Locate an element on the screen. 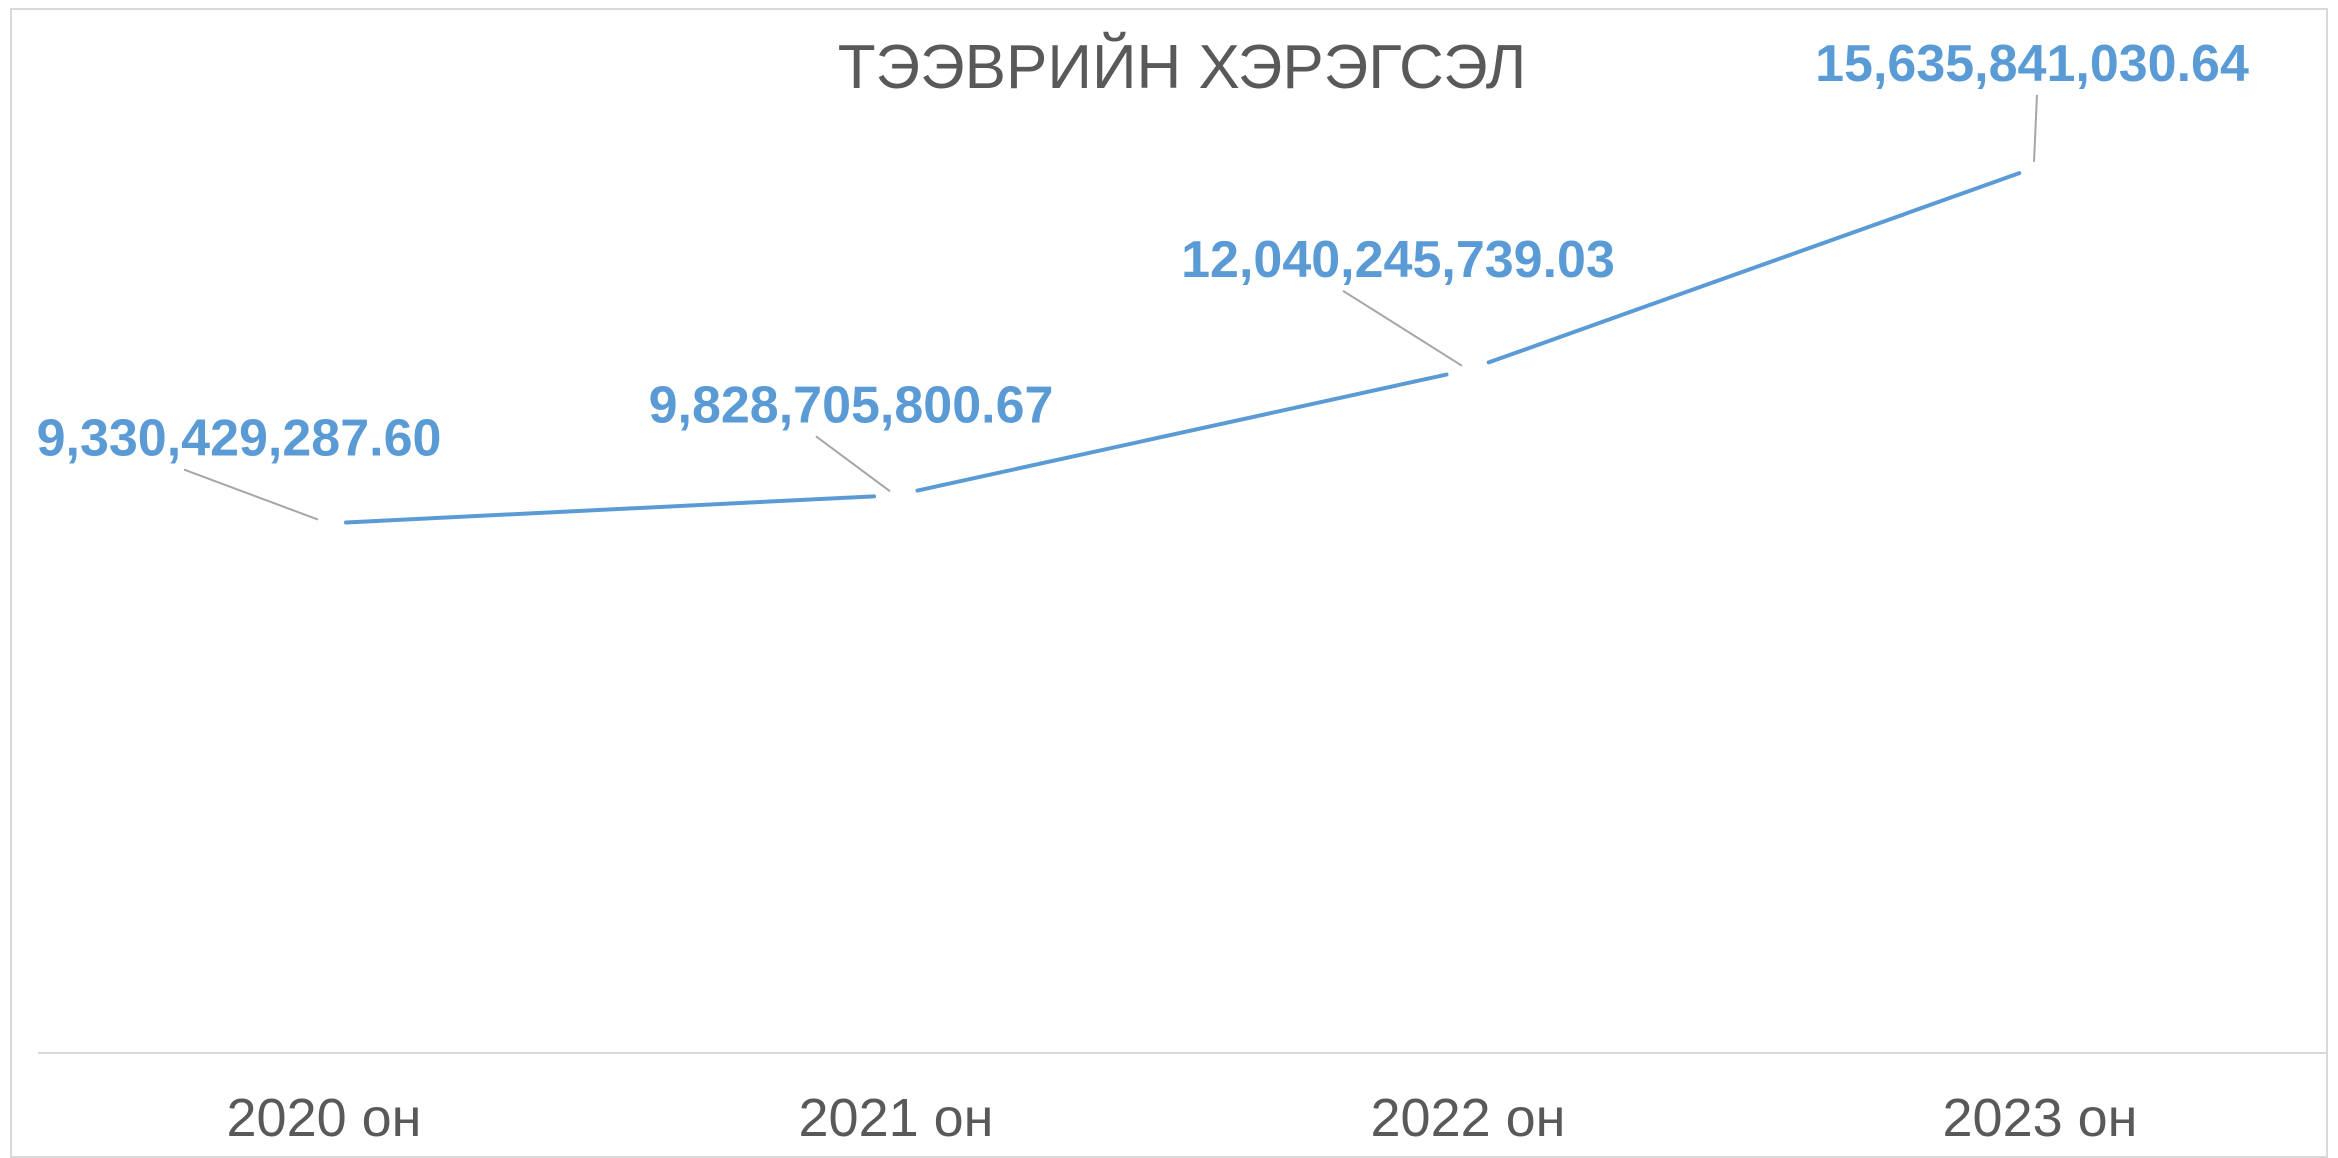 The height and width of the screenshot is (1158, 2338). x-tick-label: 2021 он is located at coordinates (896, 1115).